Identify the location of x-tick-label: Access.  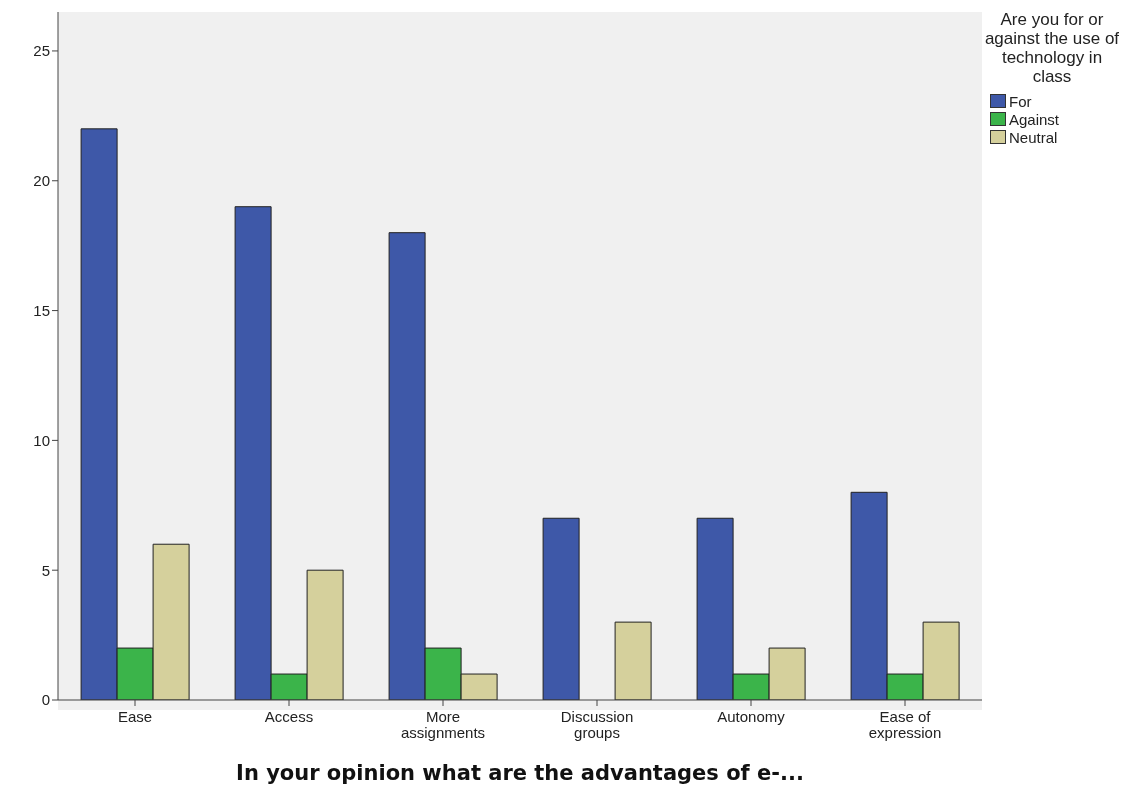
(289, 716).